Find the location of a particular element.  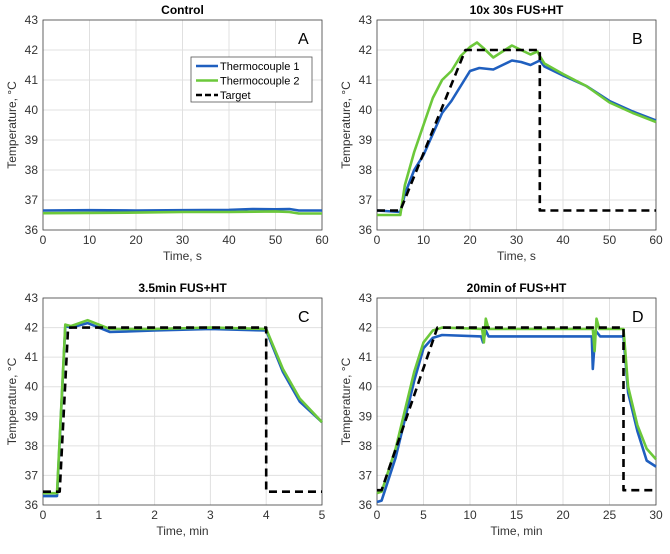

x-tick-label: 2 is located at coordinates (154, 515).